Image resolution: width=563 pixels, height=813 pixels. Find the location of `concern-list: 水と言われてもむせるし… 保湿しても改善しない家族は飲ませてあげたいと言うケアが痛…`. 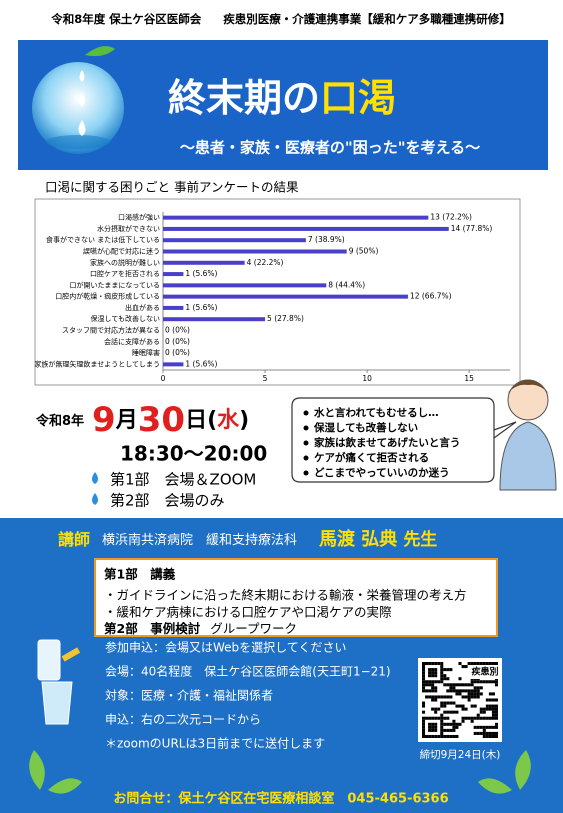

concern-list: 水と言われてもむせるし… 保湿しても改善しない家族は飲ませてあげたいと言うケアが痛… is located at coordinates (381, 442).